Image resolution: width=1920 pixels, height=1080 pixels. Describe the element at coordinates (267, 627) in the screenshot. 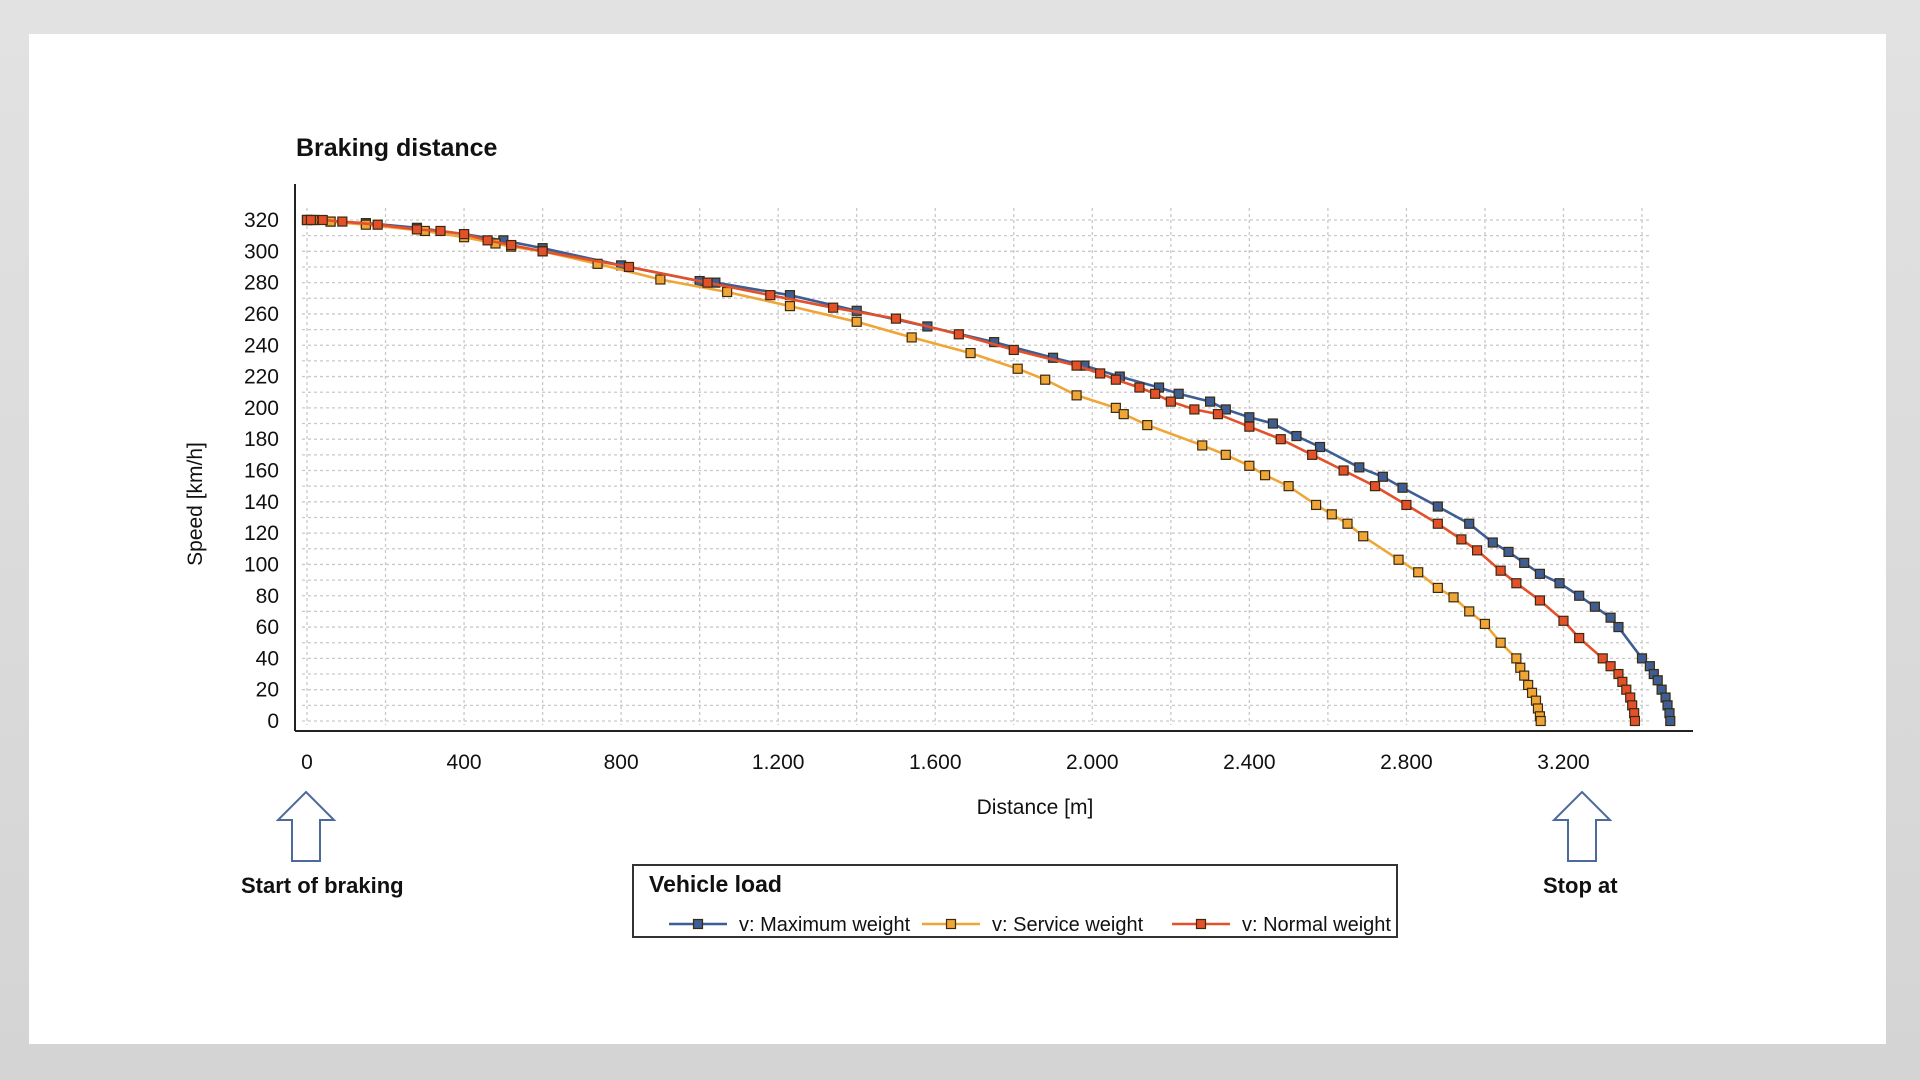

I see `y-tick-label: 60` at that location.